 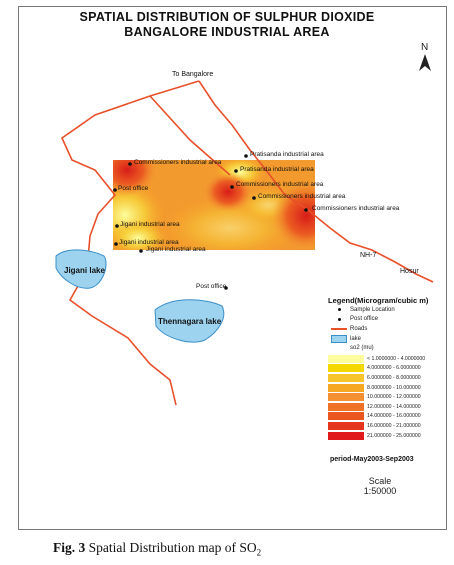 What do you see at coordinates (359, 328) in the screenshot?
I see `legend-symbol-label: Roads` at bounding box center [359, 328].